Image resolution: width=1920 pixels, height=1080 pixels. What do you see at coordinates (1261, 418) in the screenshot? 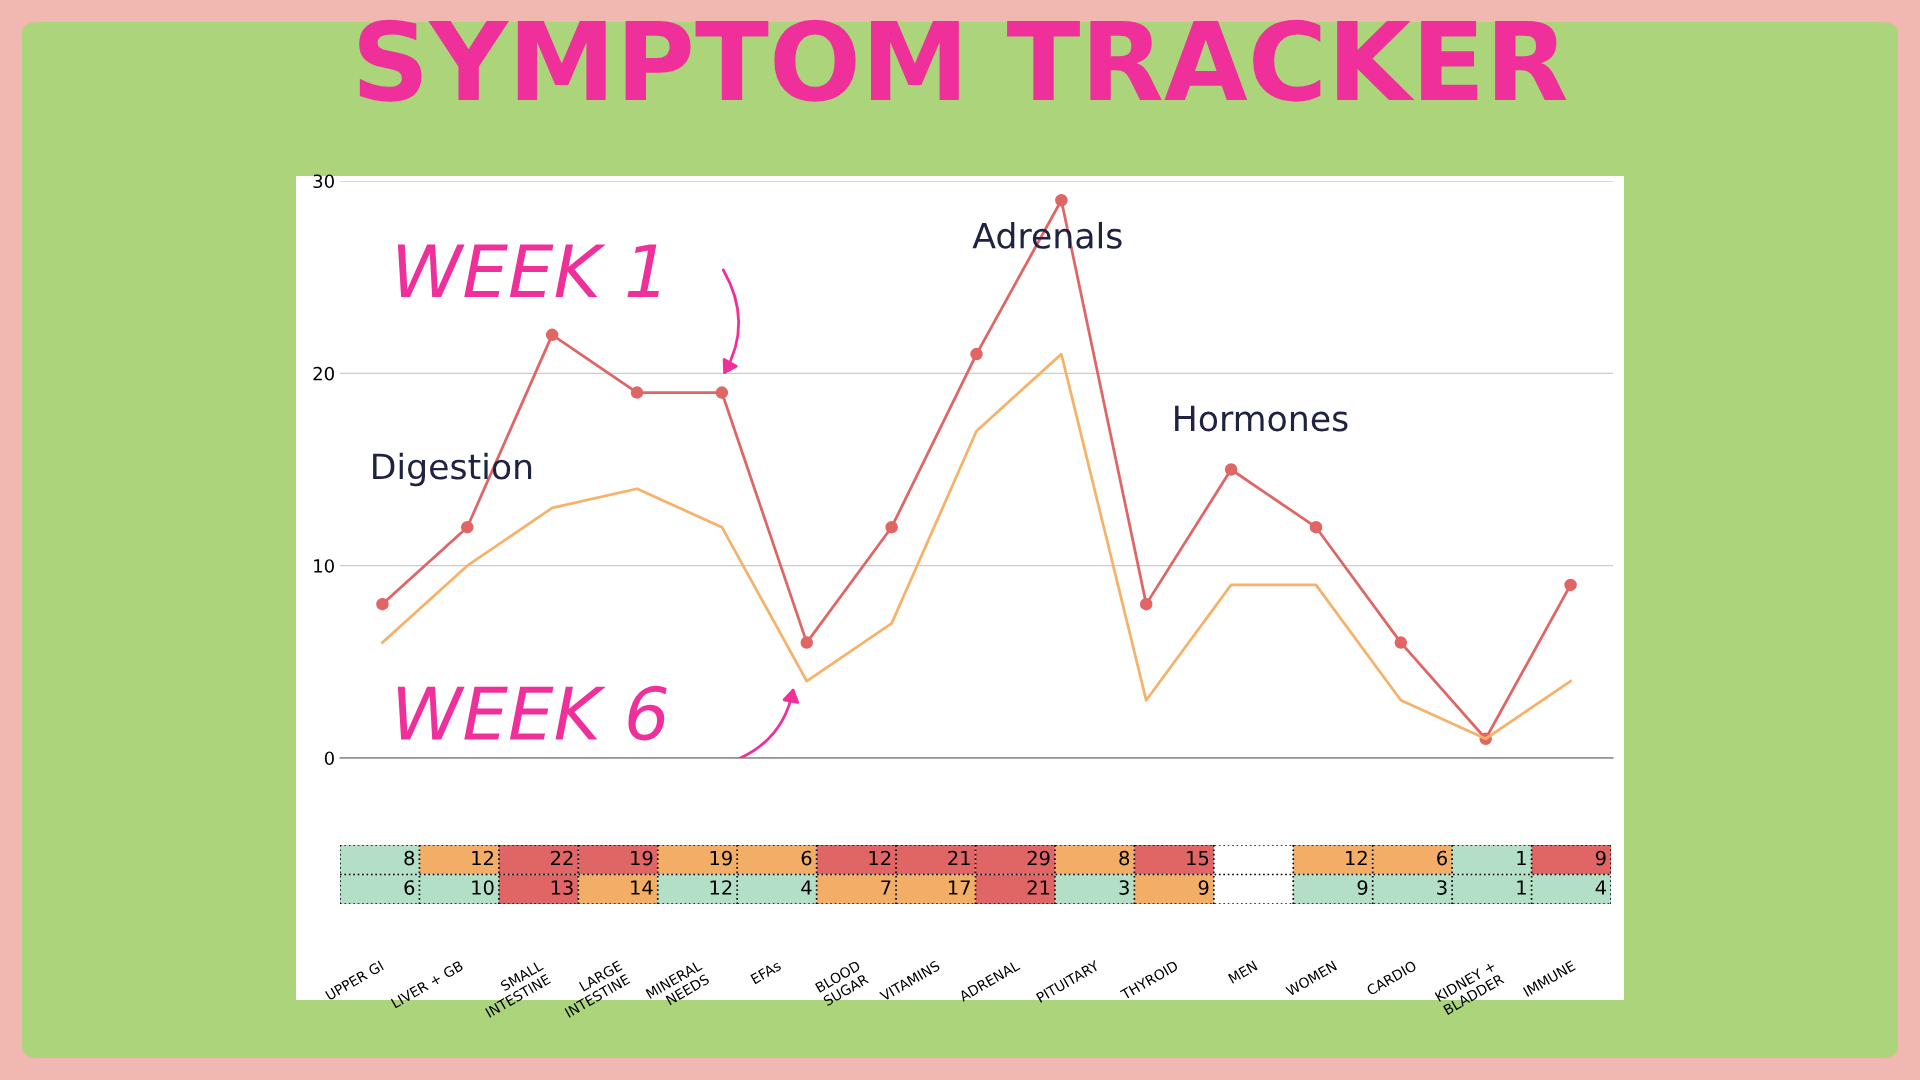
I see `annotation: Hormones` at bounding box center [1261, 418].